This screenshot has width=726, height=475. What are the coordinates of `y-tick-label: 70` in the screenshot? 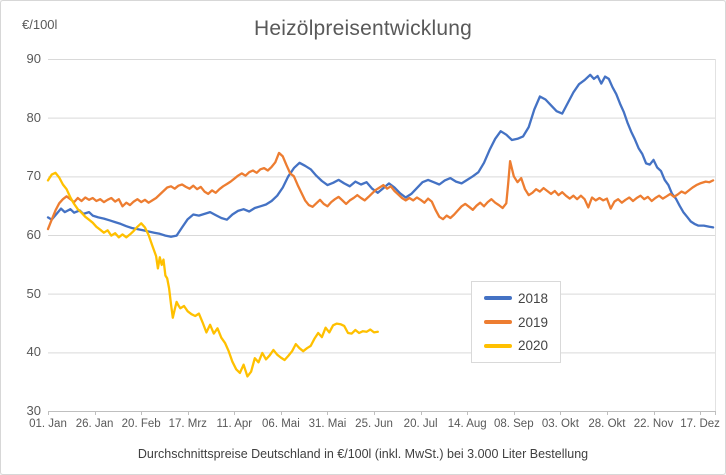 It's located at (33, 176).